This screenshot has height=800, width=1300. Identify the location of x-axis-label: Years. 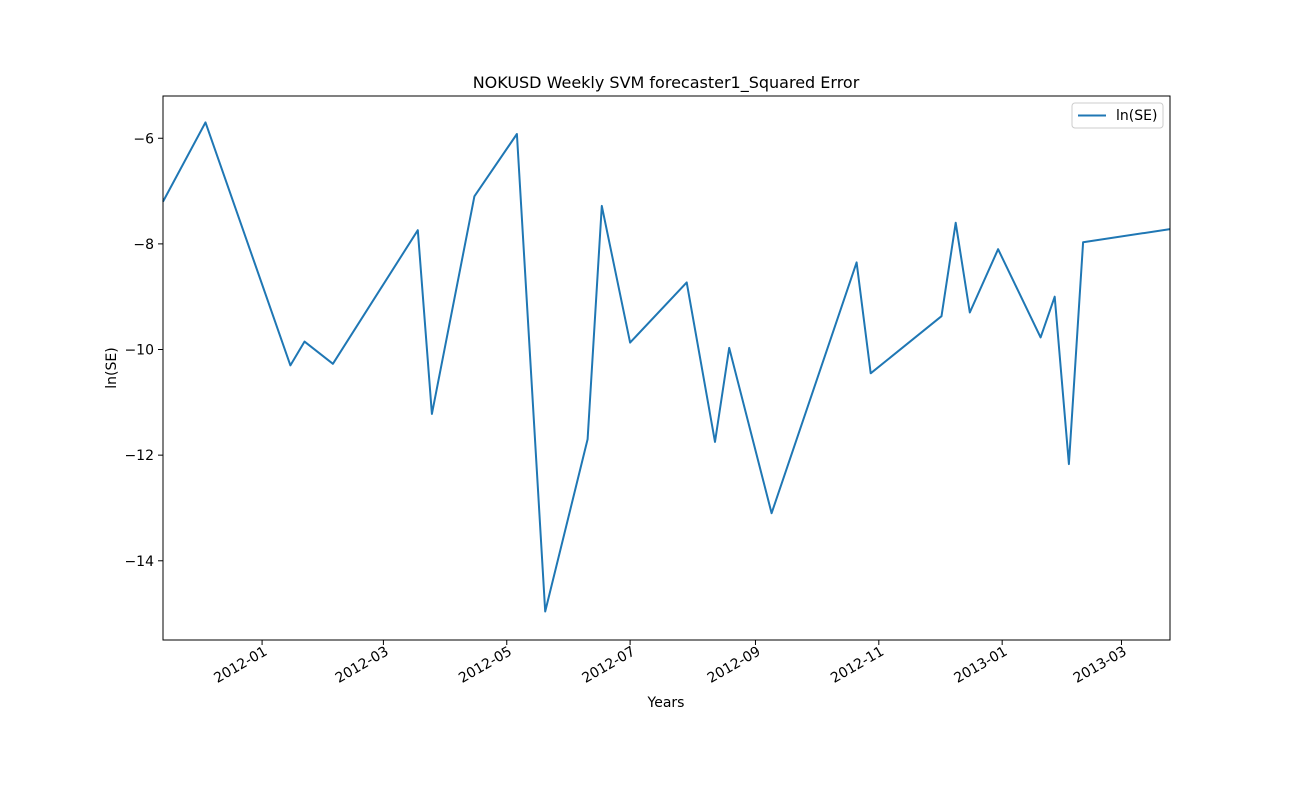
(666, 703).